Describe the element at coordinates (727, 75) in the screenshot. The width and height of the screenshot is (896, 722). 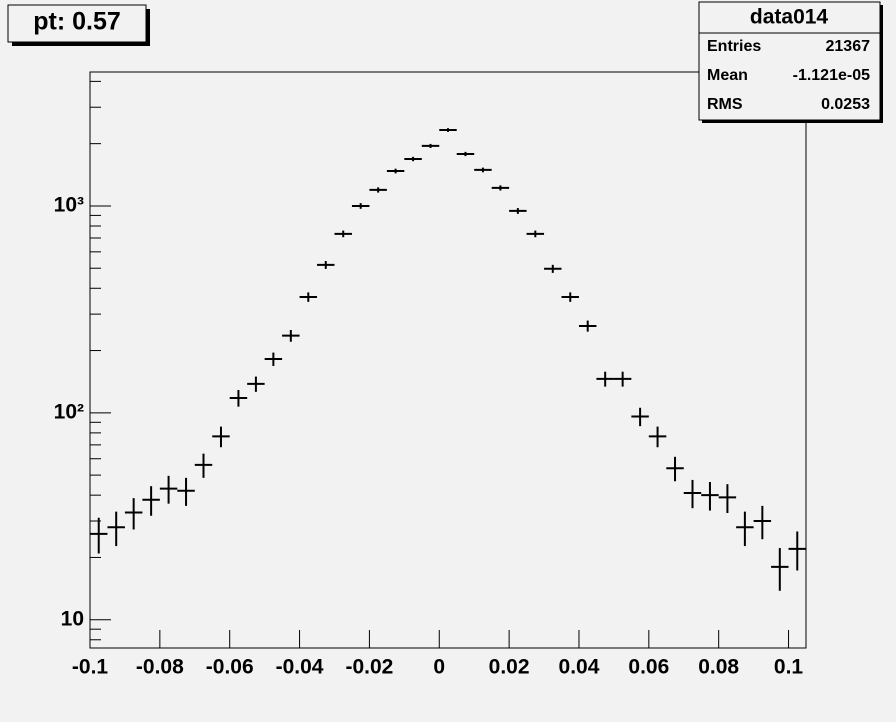
I see `stats-label: Mean` at that location.